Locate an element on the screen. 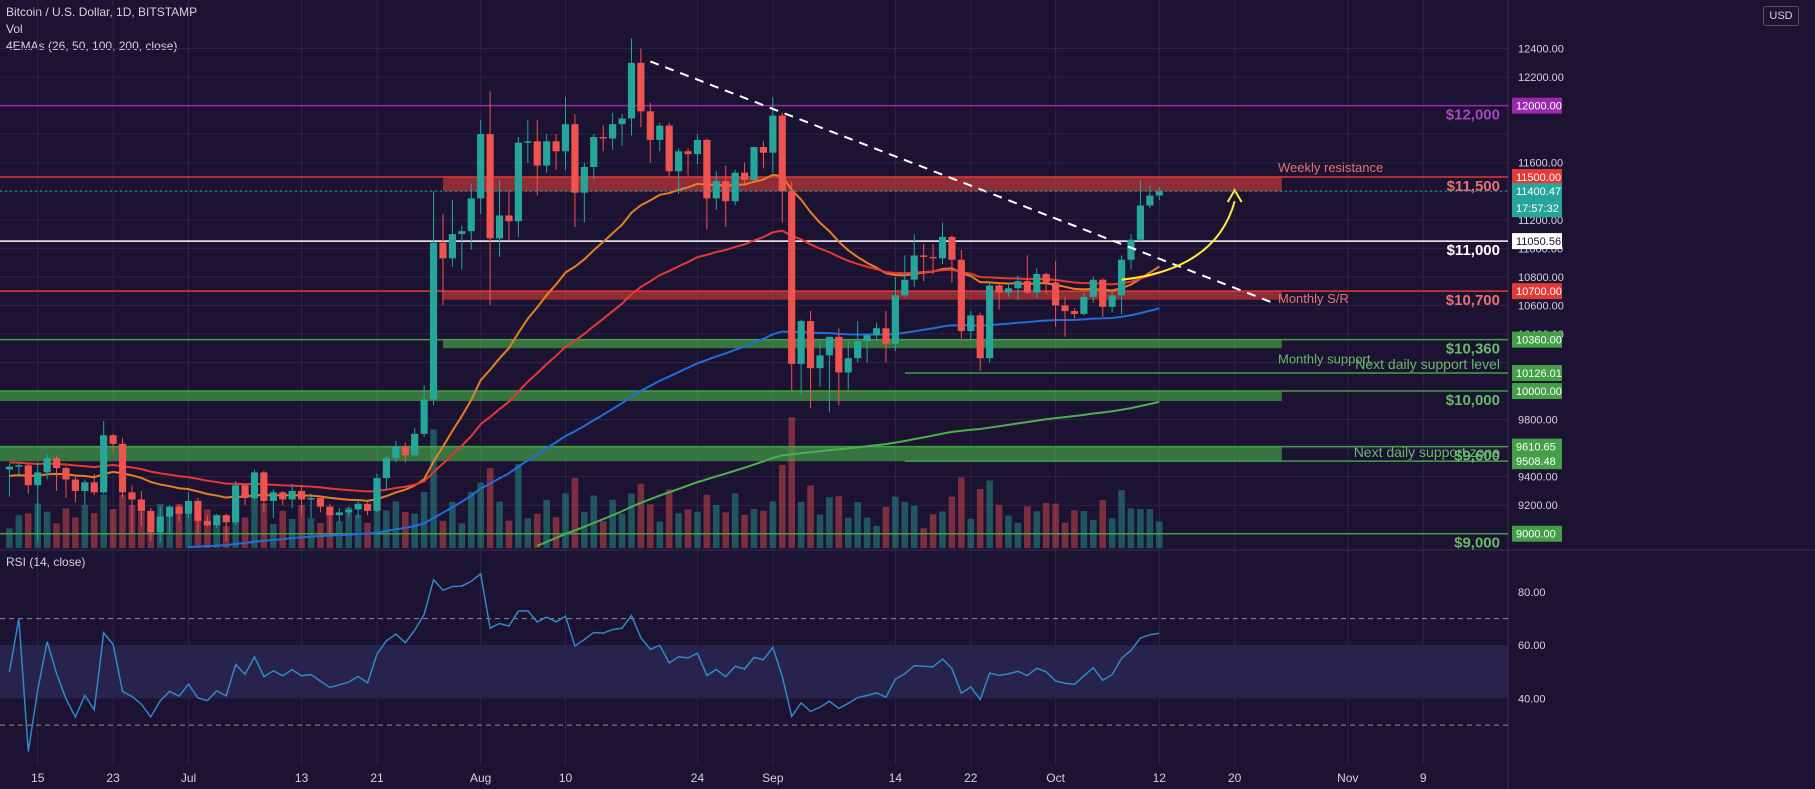 This screenshot has height=789, width=1815. ema-line is located at coordinates (848, 473).